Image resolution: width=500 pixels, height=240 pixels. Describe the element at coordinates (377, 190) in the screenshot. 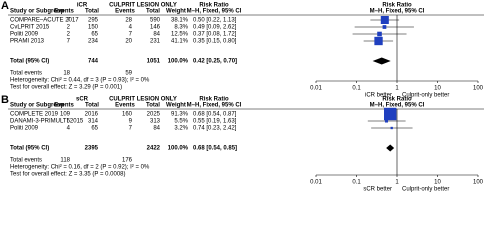

I see `x-label-left: sCR better` at that location.